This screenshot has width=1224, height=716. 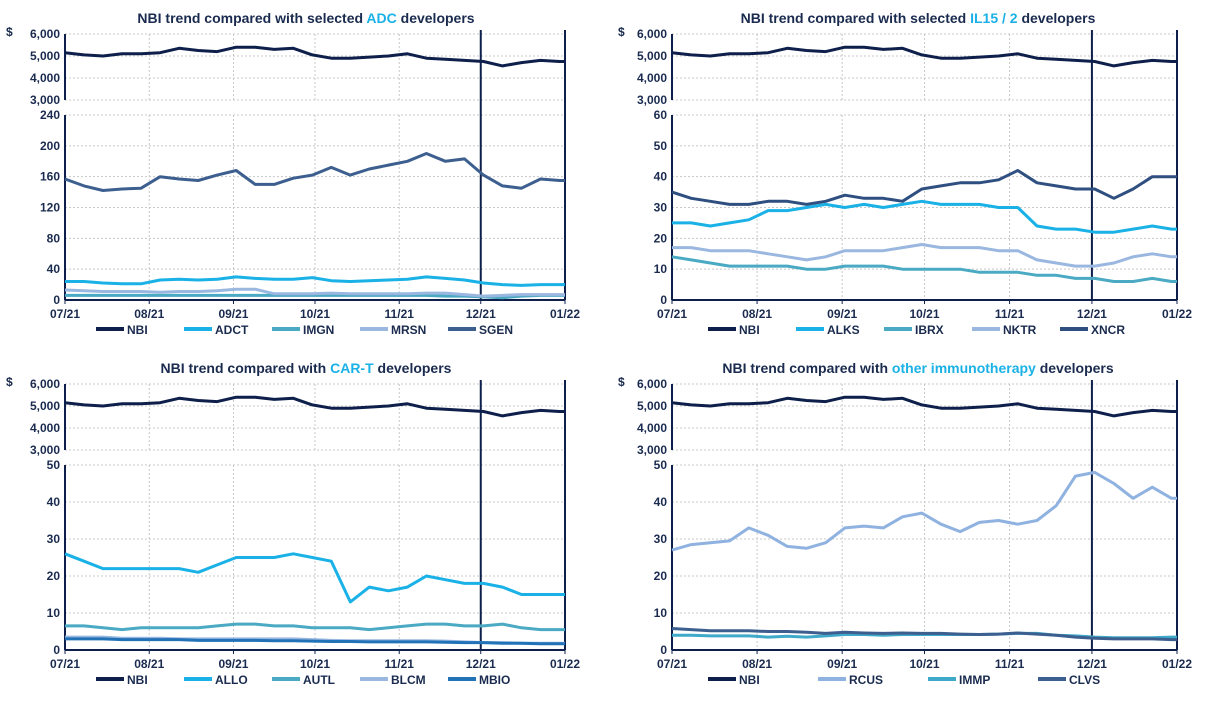 What do you see at coordinates (924, 56) in the screenshot?
I see `series-line-nbi` at bounding box center [924, 56].